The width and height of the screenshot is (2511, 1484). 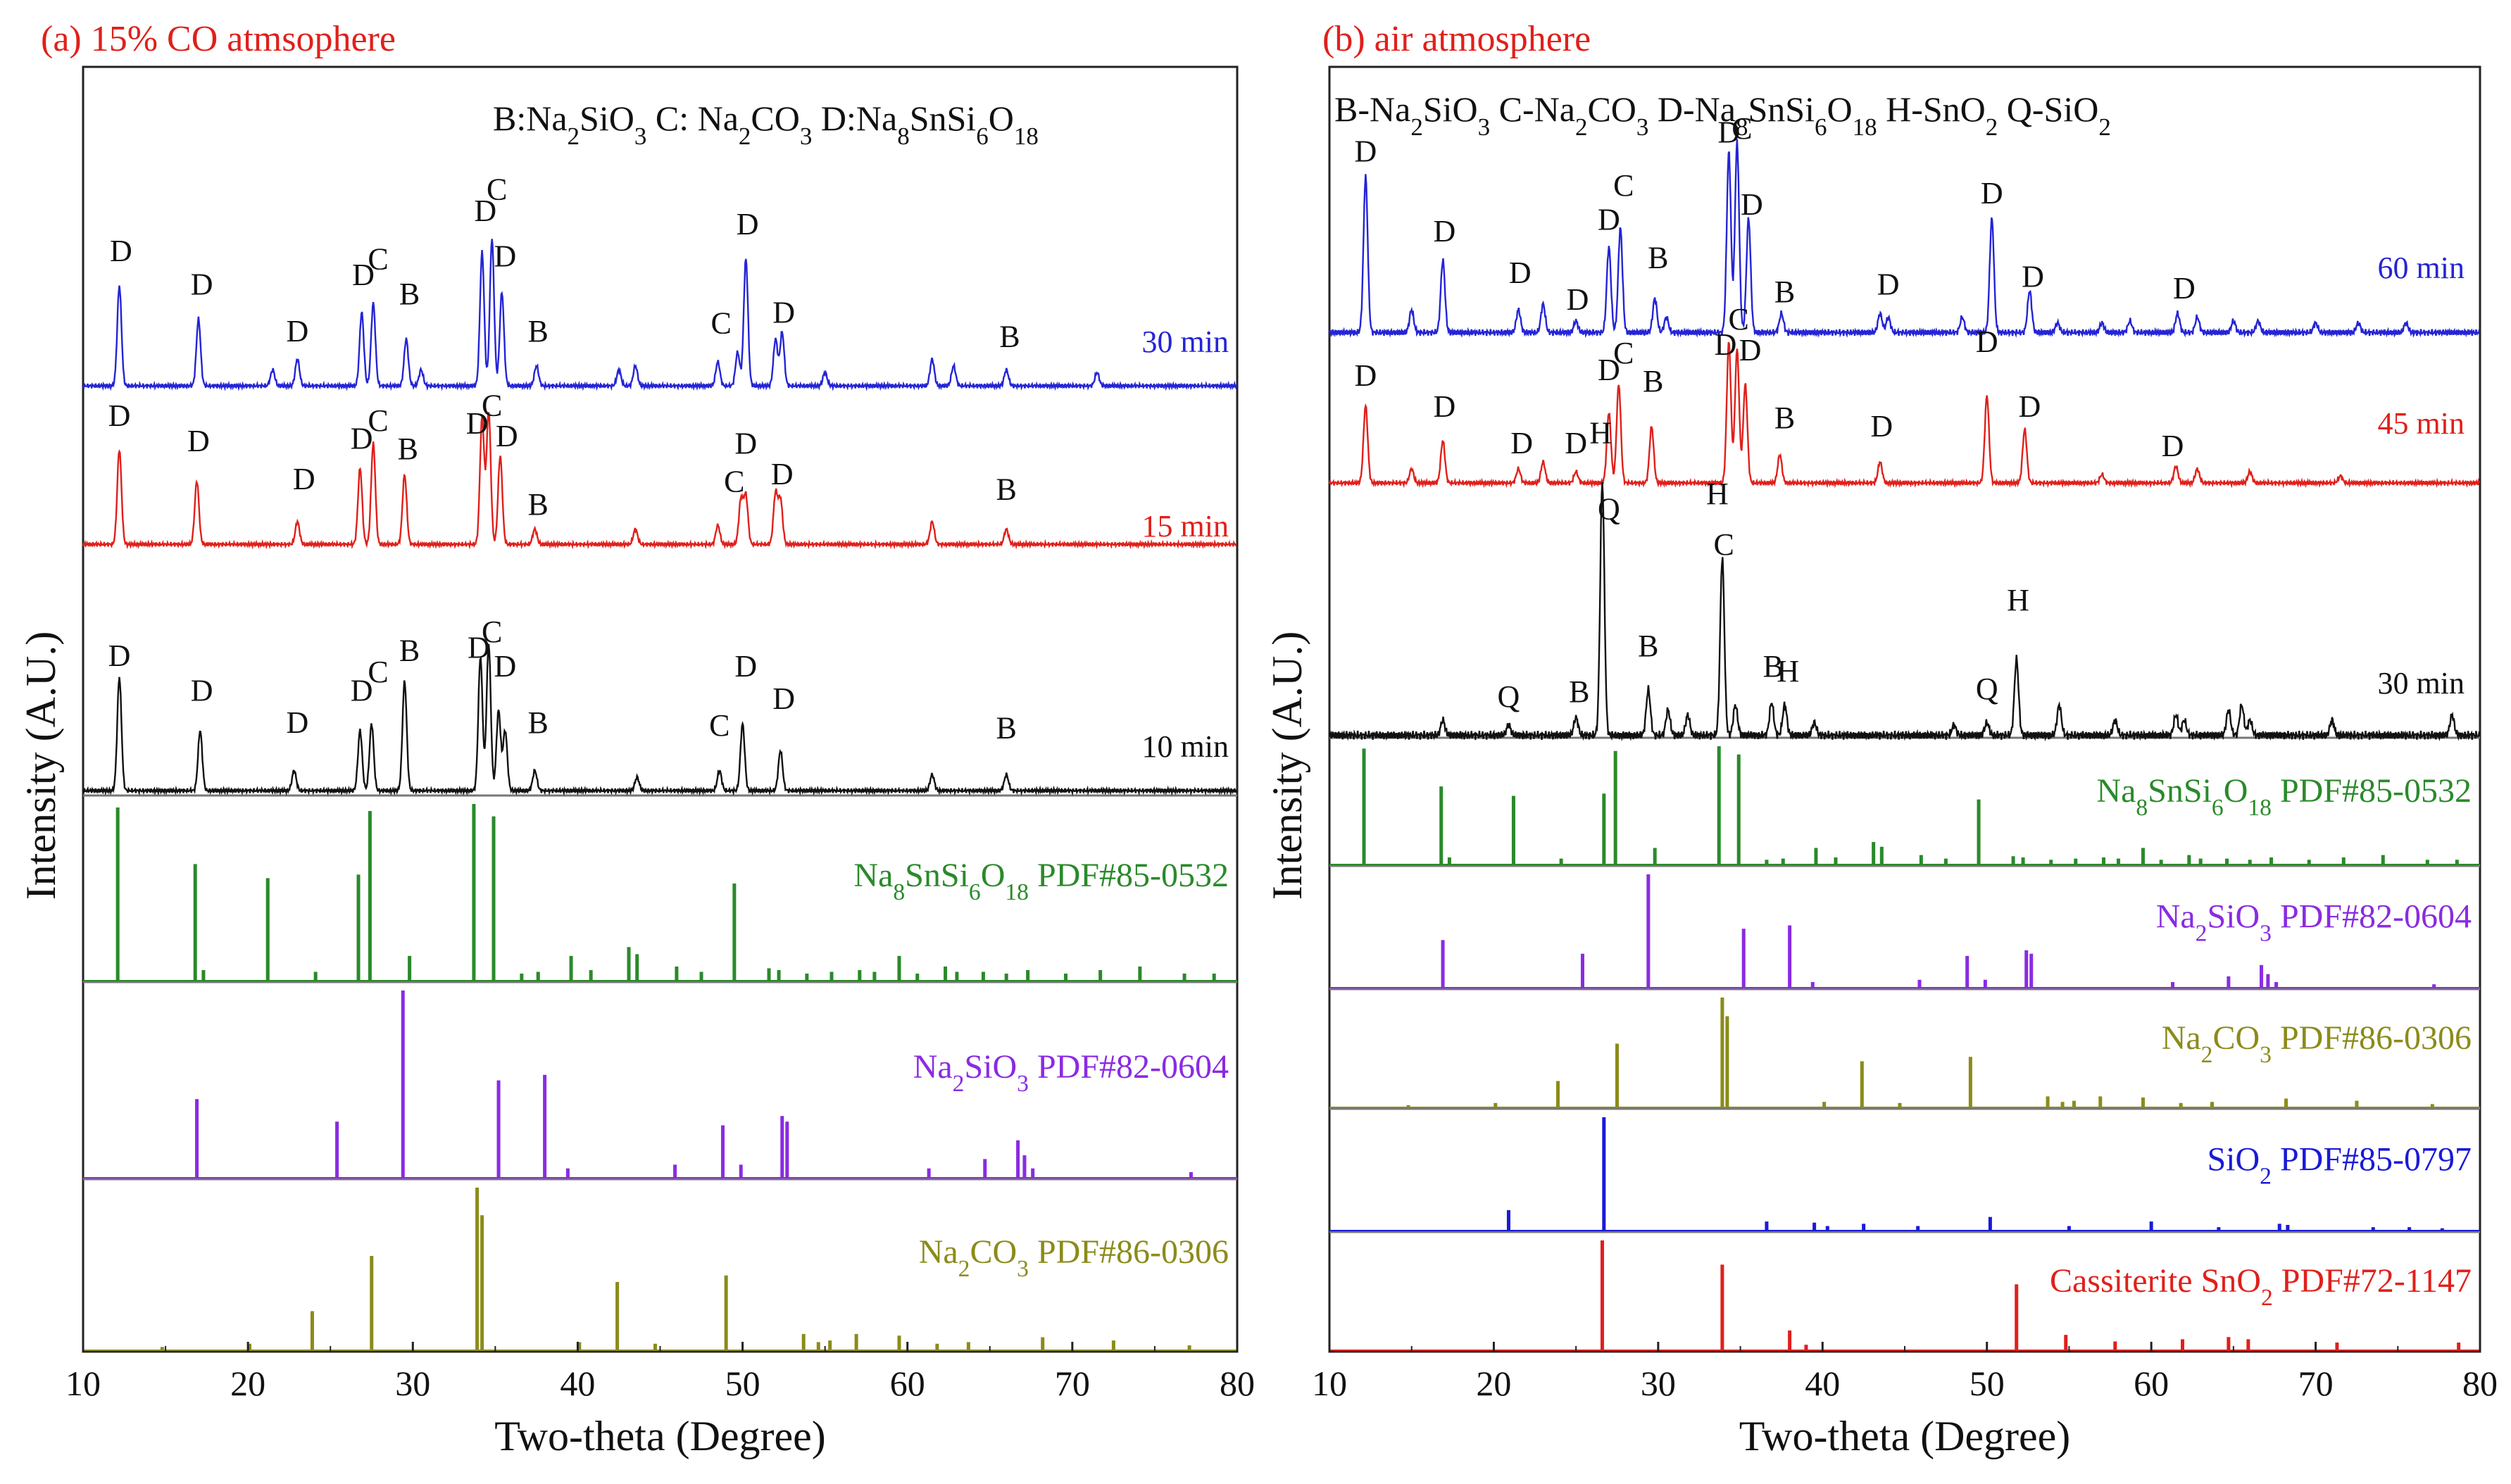 What do you see at coordinates (83, 1383) in the screenshot?
I see `x-tick-label: 10` at bounding box center [83, 1383].